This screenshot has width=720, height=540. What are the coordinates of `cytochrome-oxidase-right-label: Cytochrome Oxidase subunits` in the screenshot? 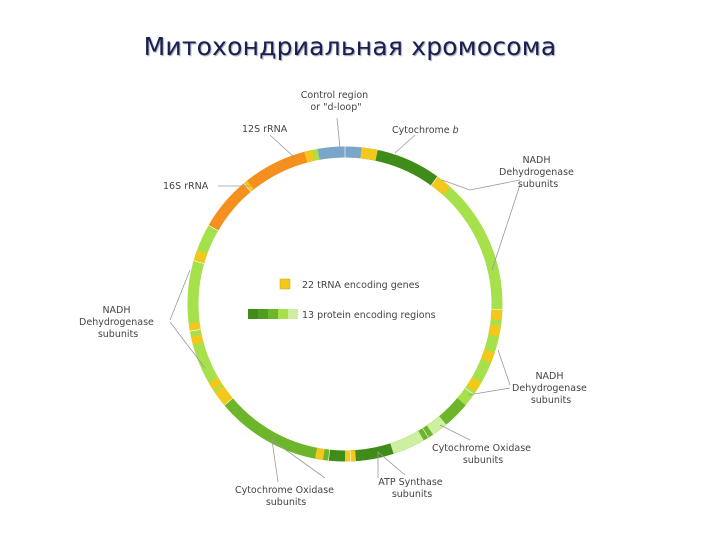 It's located at (483, 454).